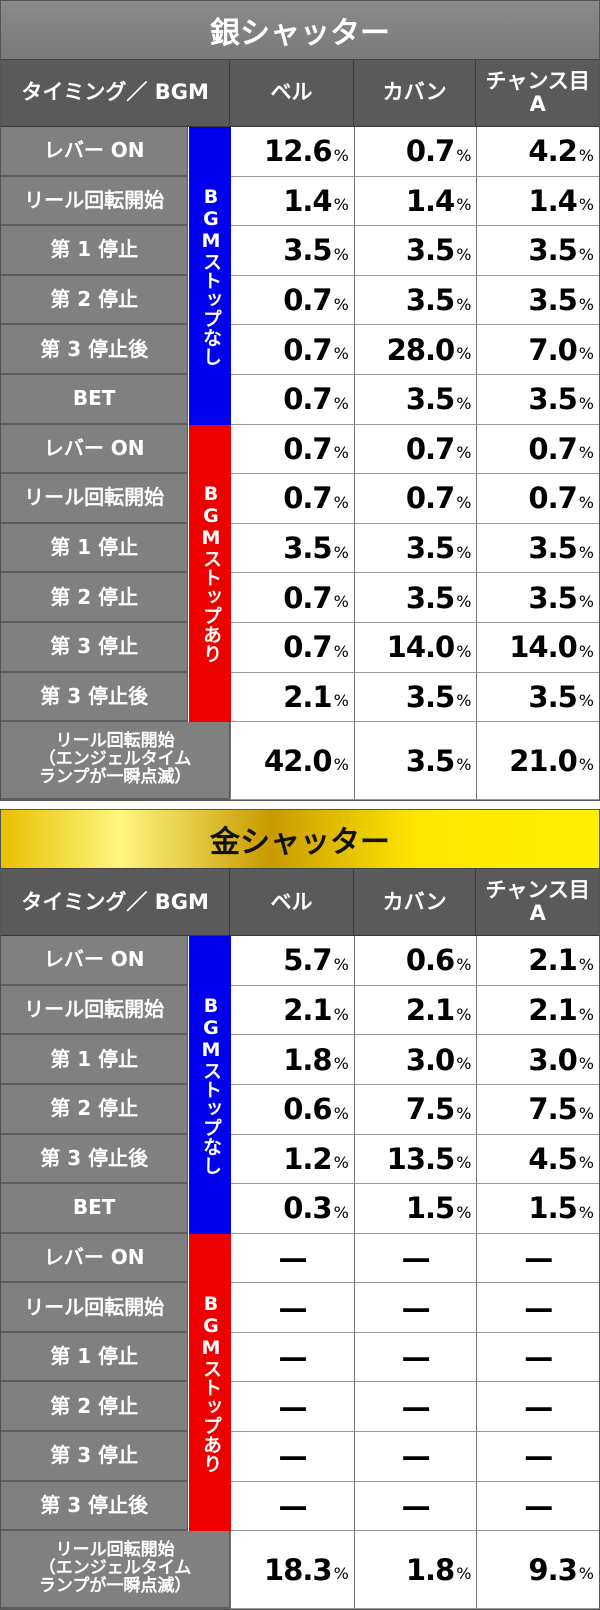 Image resolution: width=600 pixels, height=1610 pixels. I want to click on group-bgm-stop: BGMストップあり, so click(210, 1382).